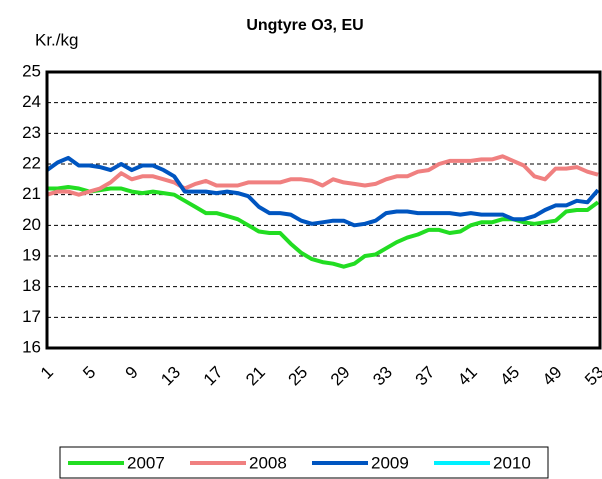 The width and height of the screenshot is (602, 479). What do you see at coordinates (56, 39) in the screenshot?
I see `y-axis-label: Kr./kg` at bounding box center [56, 39].